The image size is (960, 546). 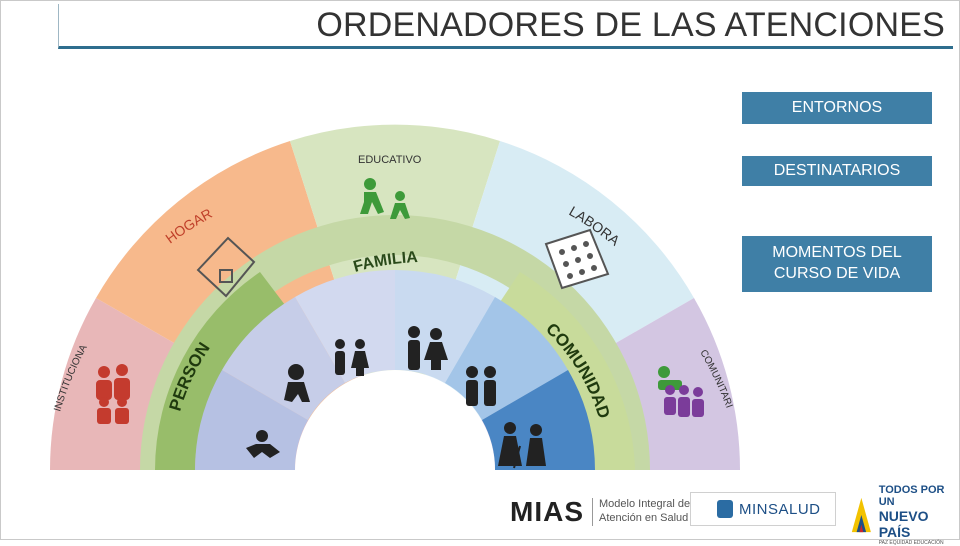 What do you see at coordinates (837, 108) in the screenshot?
I see `legend-entornos: ENTORNOS` at bounding box center [837, 108].